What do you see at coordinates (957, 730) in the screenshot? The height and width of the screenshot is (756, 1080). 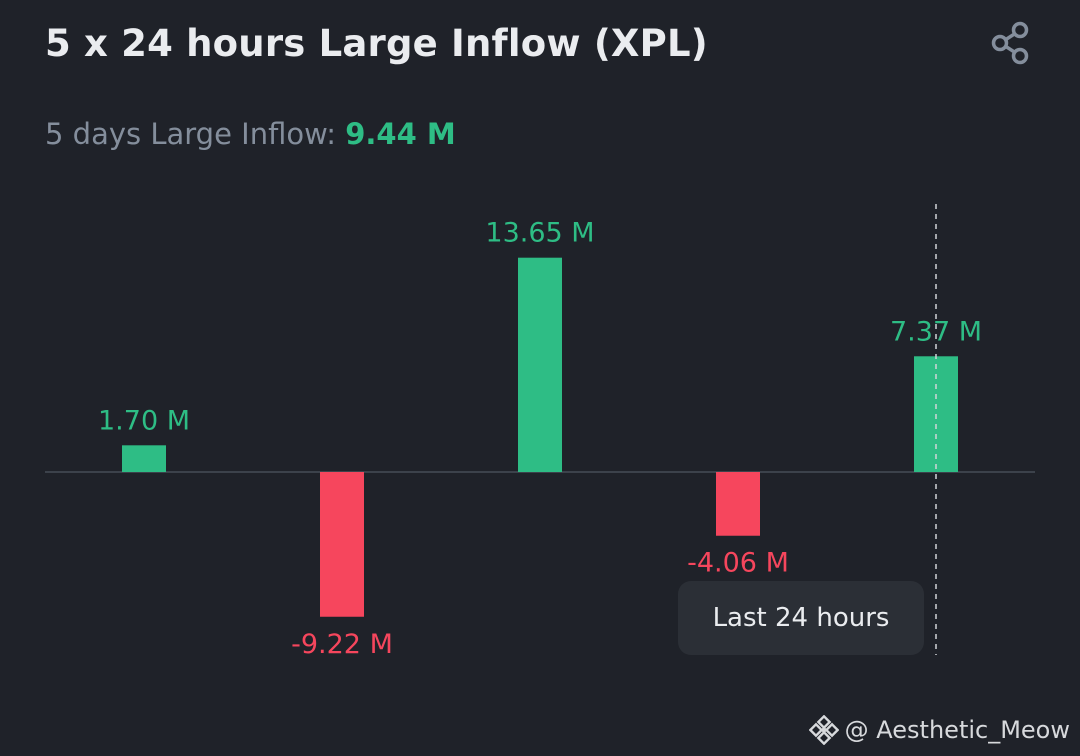 I see `watermark-text: @ Aesthetic_Meow` at bounding box center [957, 730].